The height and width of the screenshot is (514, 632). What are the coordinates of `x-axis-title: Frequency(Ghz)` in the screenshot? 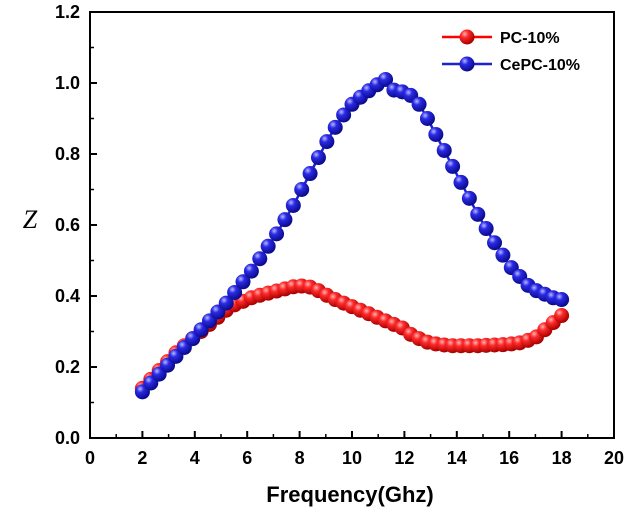 It's located at (349, 494).